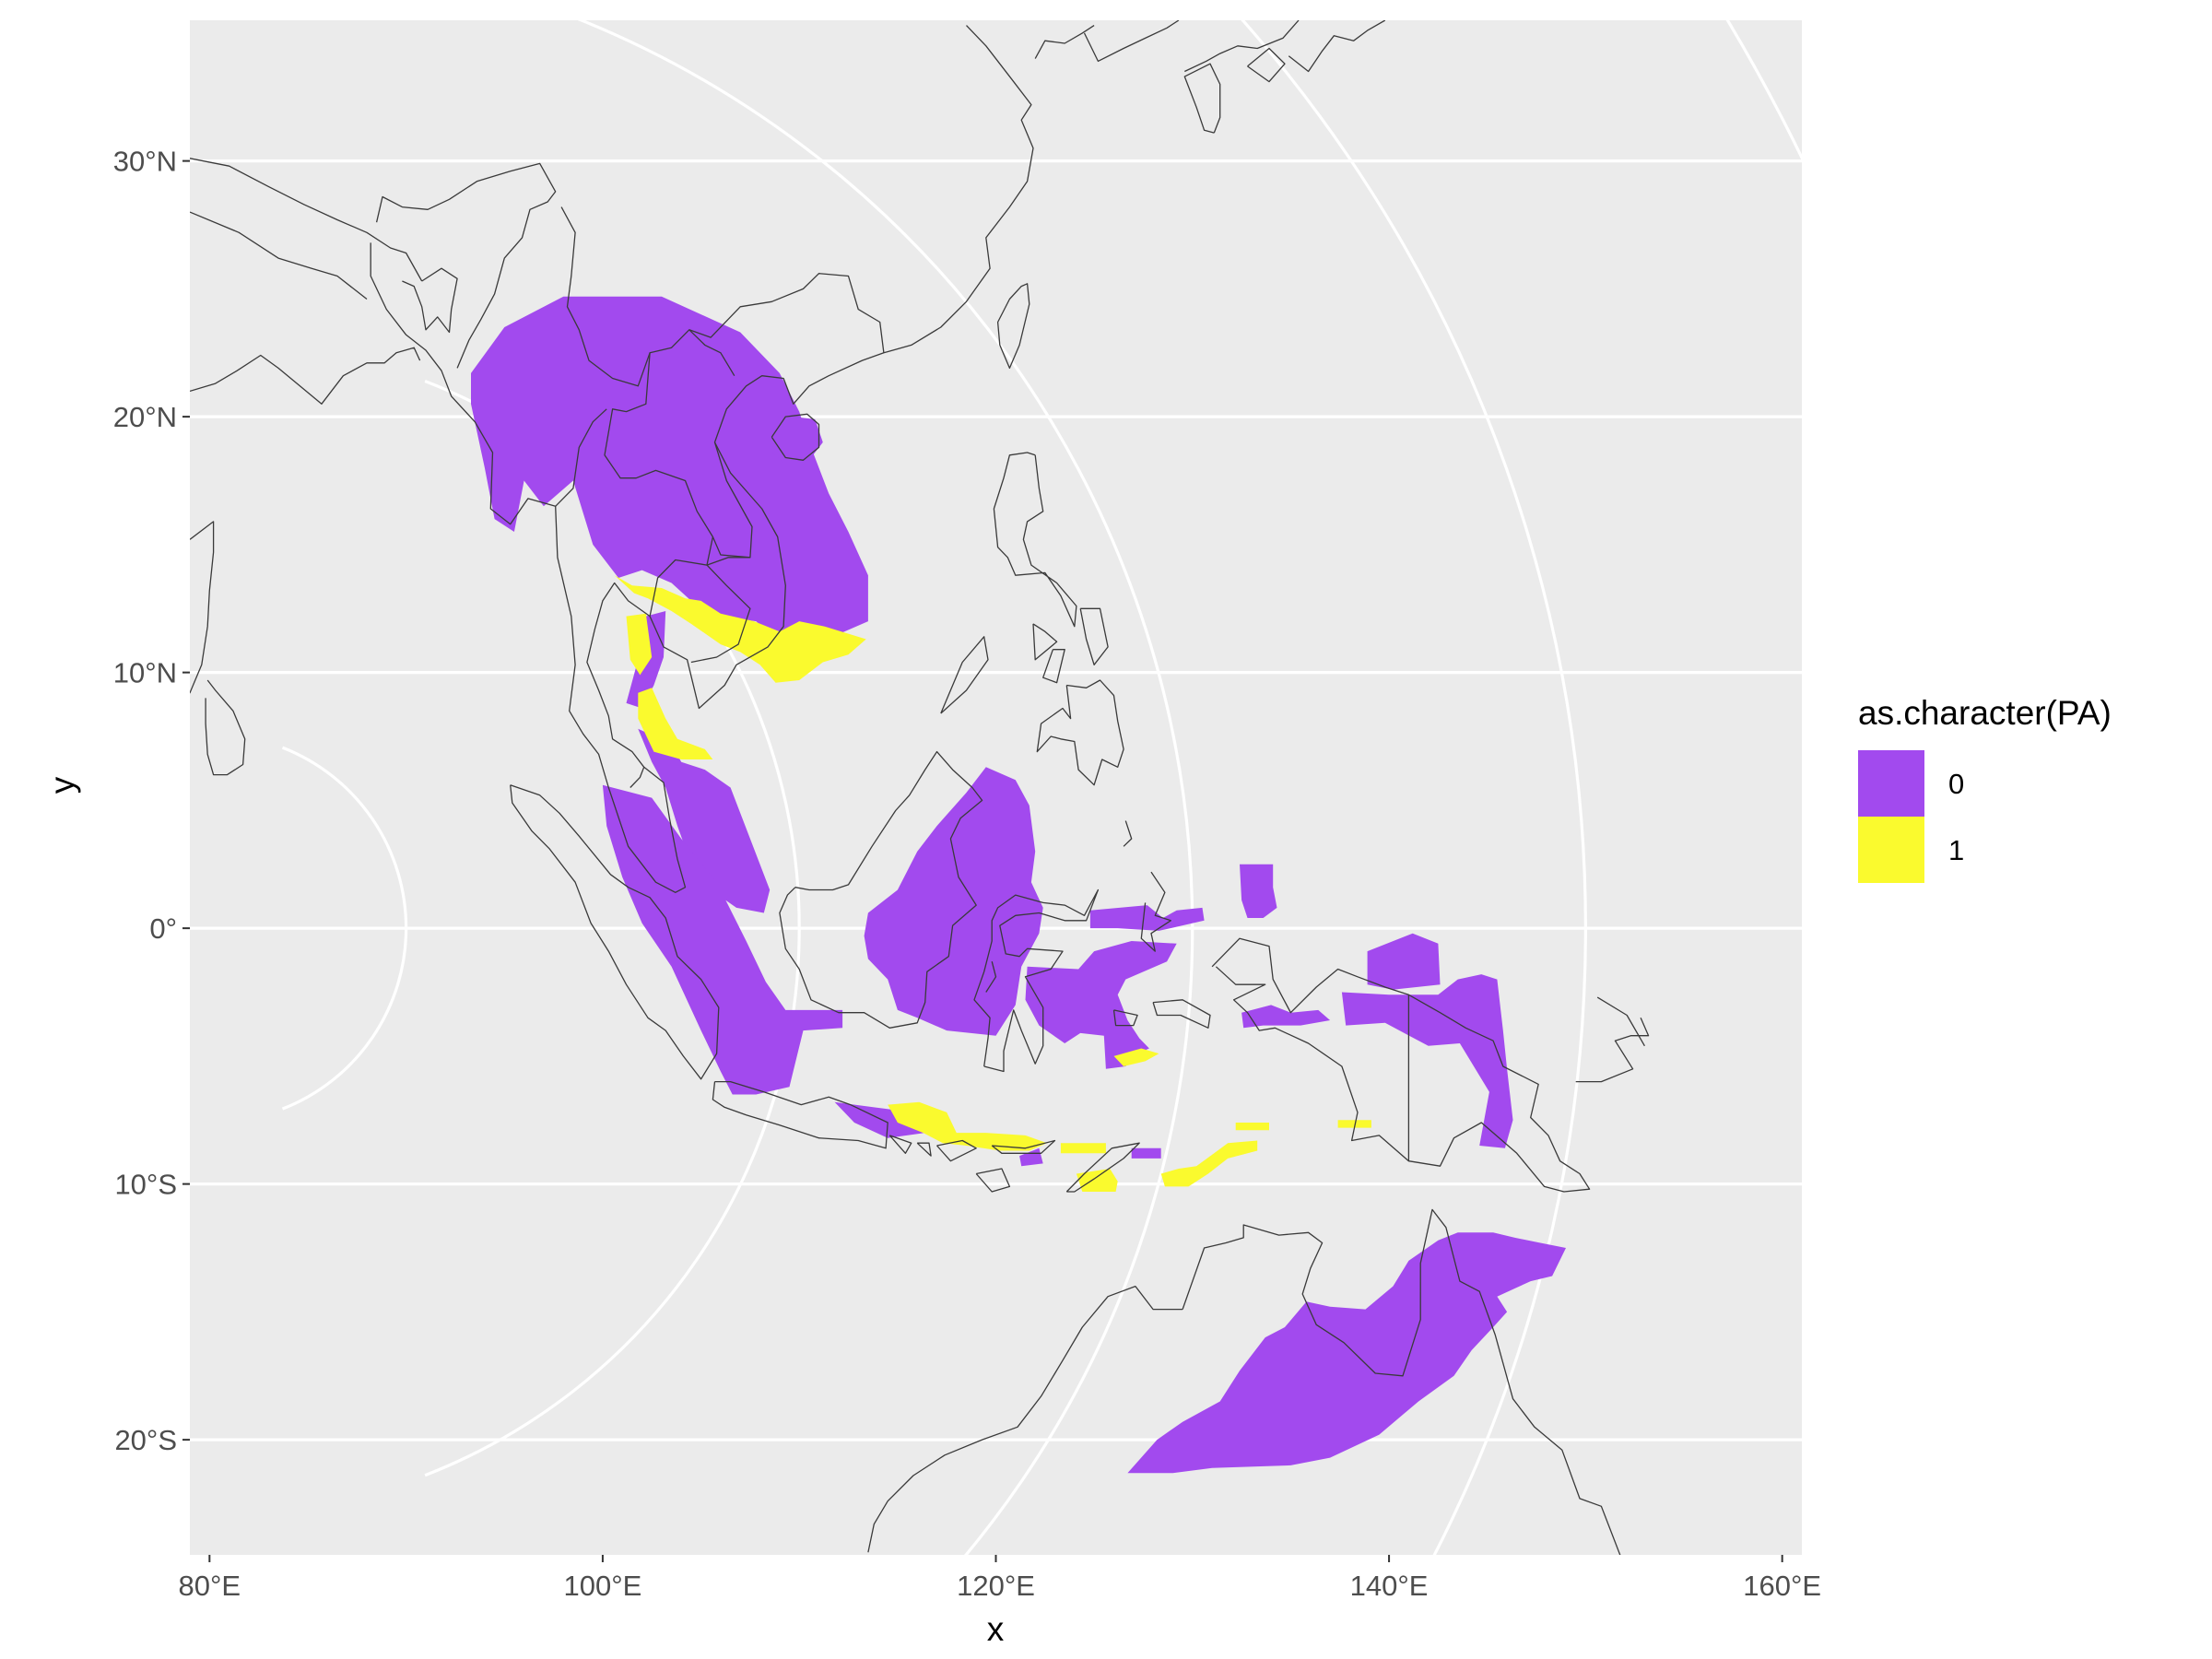 The width and height of the screenshot is (2212, 1659). I want to click on x-tick-label-1: 100°E, so click(603, 1586).